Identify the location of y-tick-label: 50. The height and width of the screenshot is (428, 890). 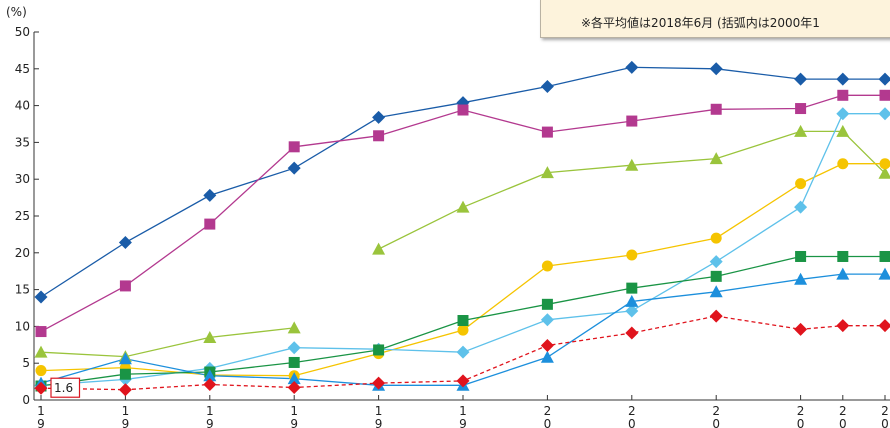
(22, 32).